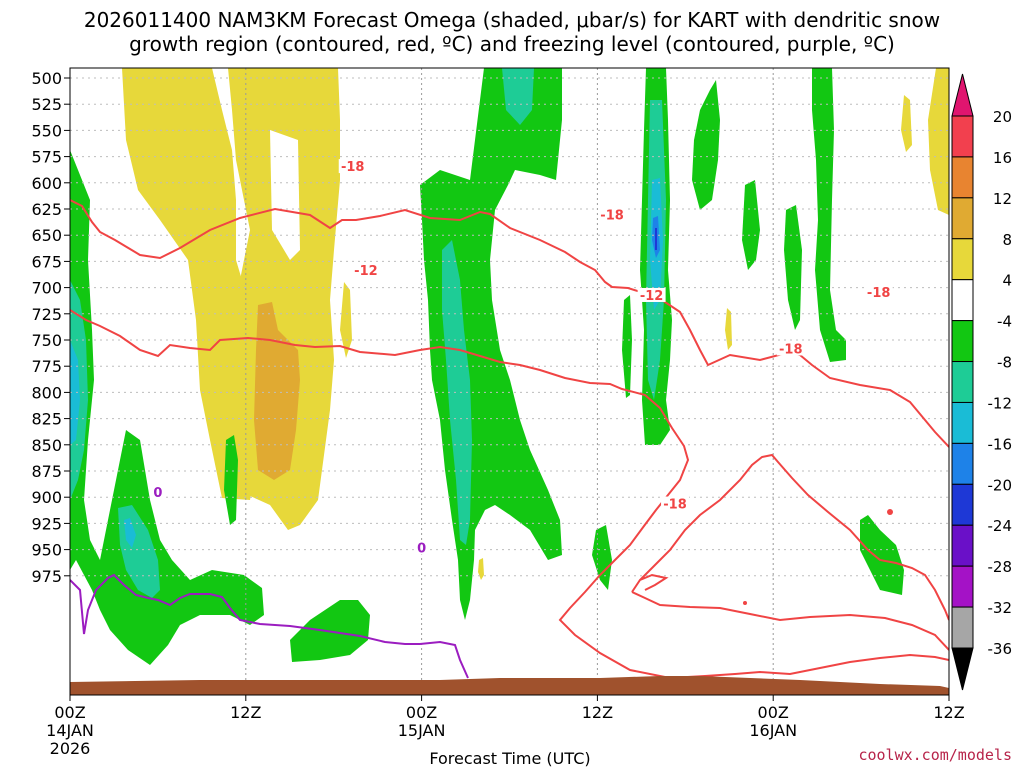  Describe the element at coordinates (1000, 403) in the screenshot. I see `colorbar-label: -12` at that location.